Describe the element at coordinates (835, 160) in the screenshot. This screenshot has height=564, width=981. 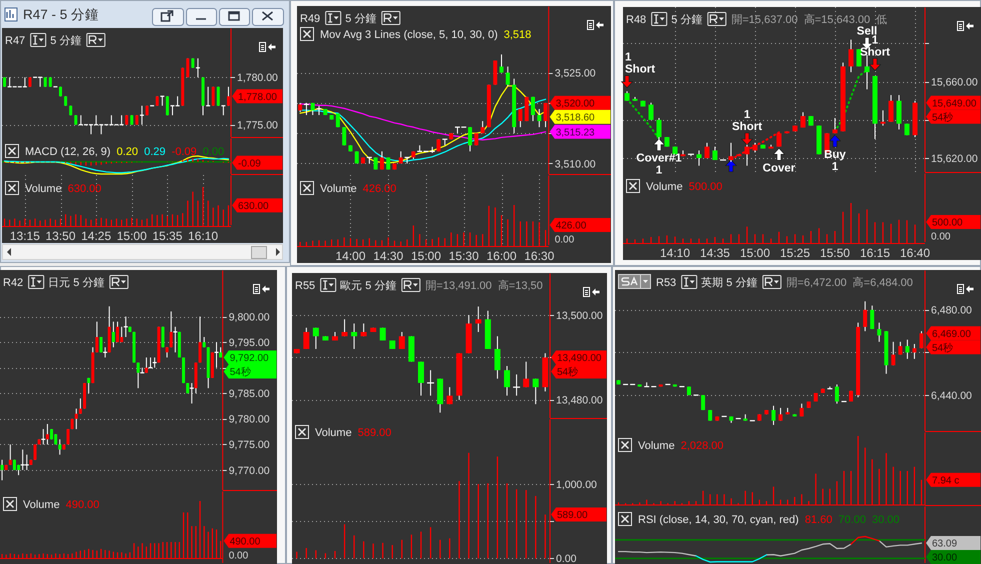
I see `annotation: Buy 1` at that location.